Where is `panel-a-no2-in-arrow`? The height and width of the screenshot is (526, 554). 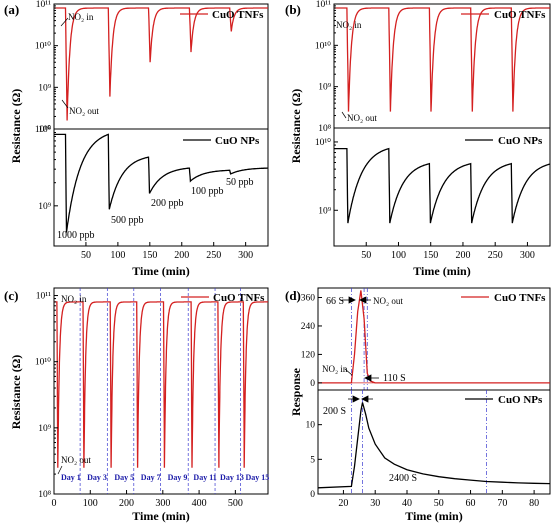 panel-a-no2-in-arrow is located at coordinates (64, 22).